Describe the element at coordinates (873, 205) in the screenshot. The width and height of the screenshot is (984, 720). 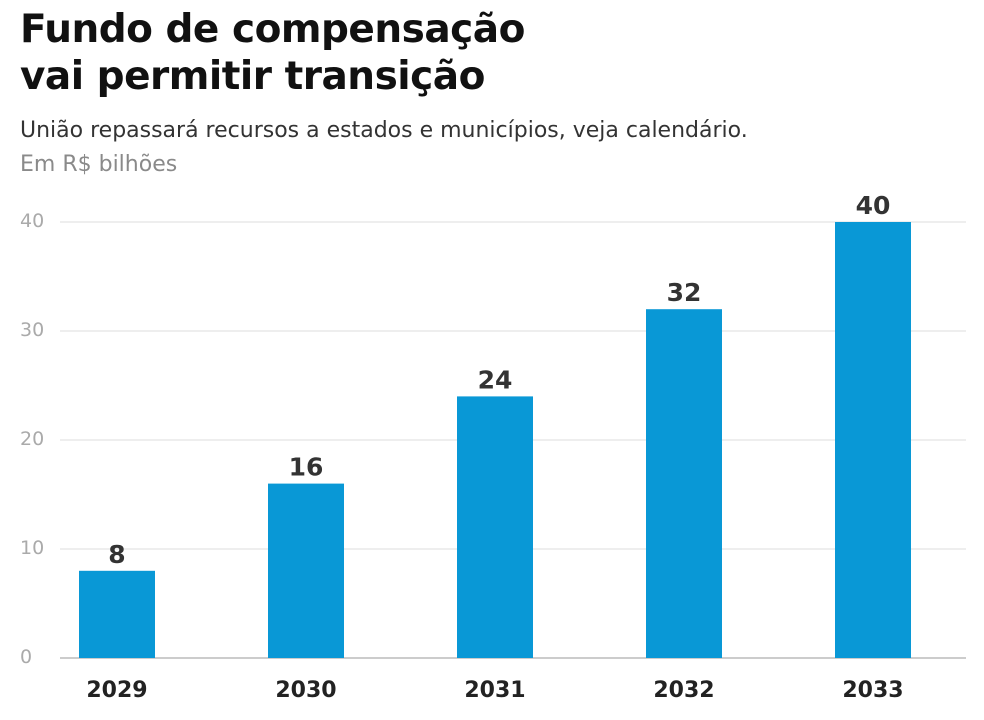
I see `value-label-2033: 40` at that location.